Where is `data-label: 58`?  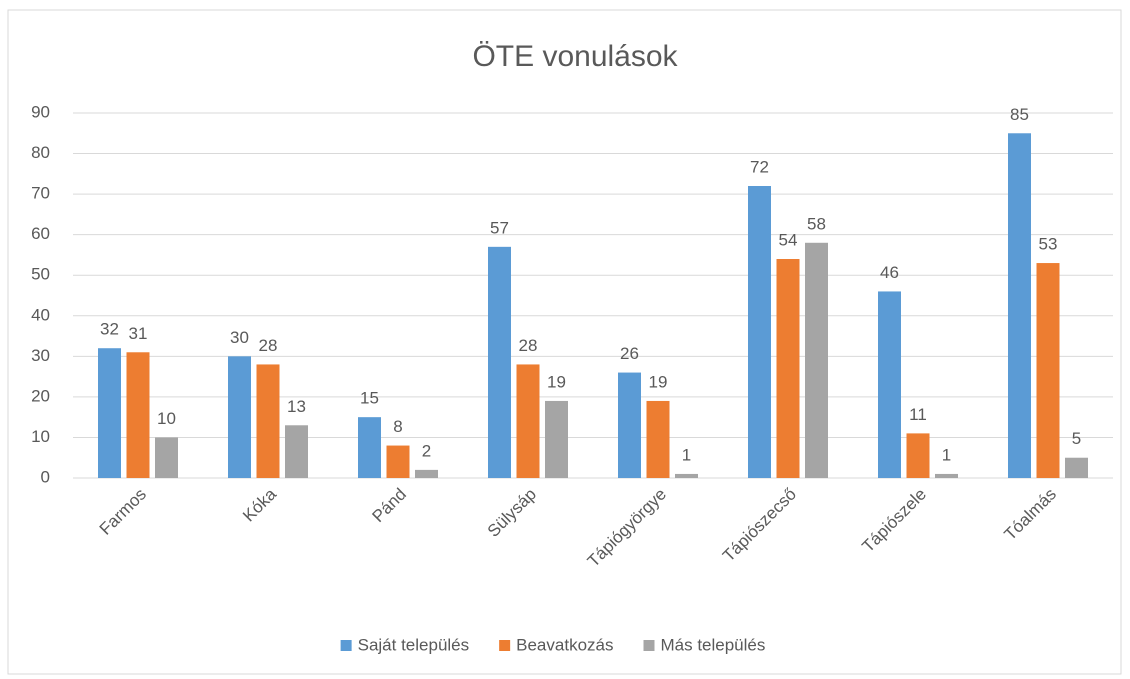
data-label: 58 is located at coordinates (816, 223).